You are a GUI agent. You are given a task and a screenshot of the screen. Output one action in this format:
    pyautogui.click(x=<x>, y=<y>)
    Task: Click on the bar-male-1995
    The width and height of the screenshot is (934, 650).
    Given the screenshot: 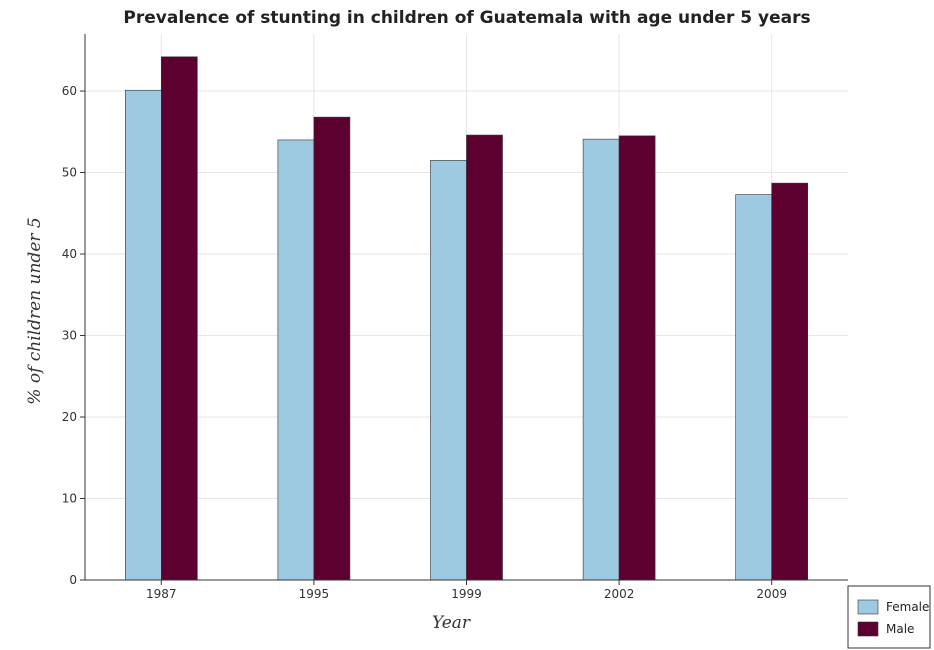 What is the action you would take?
    pyautogui.click(x=332, y=348)
    